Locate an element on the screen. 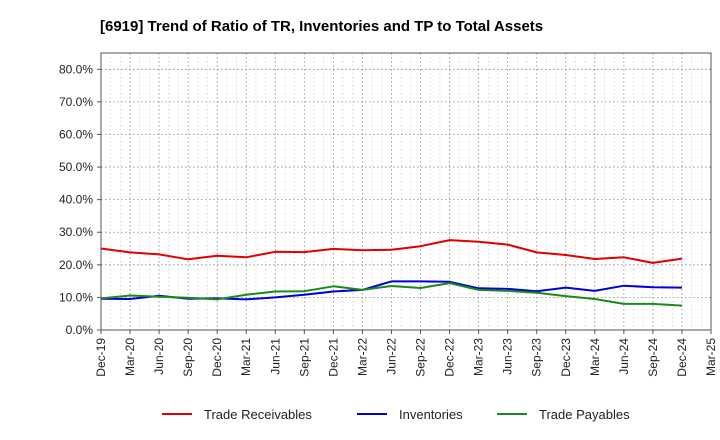 This screenshot has width=720, height=440. x-tick-label: Jun-20 is located at coordinates (159, 356).